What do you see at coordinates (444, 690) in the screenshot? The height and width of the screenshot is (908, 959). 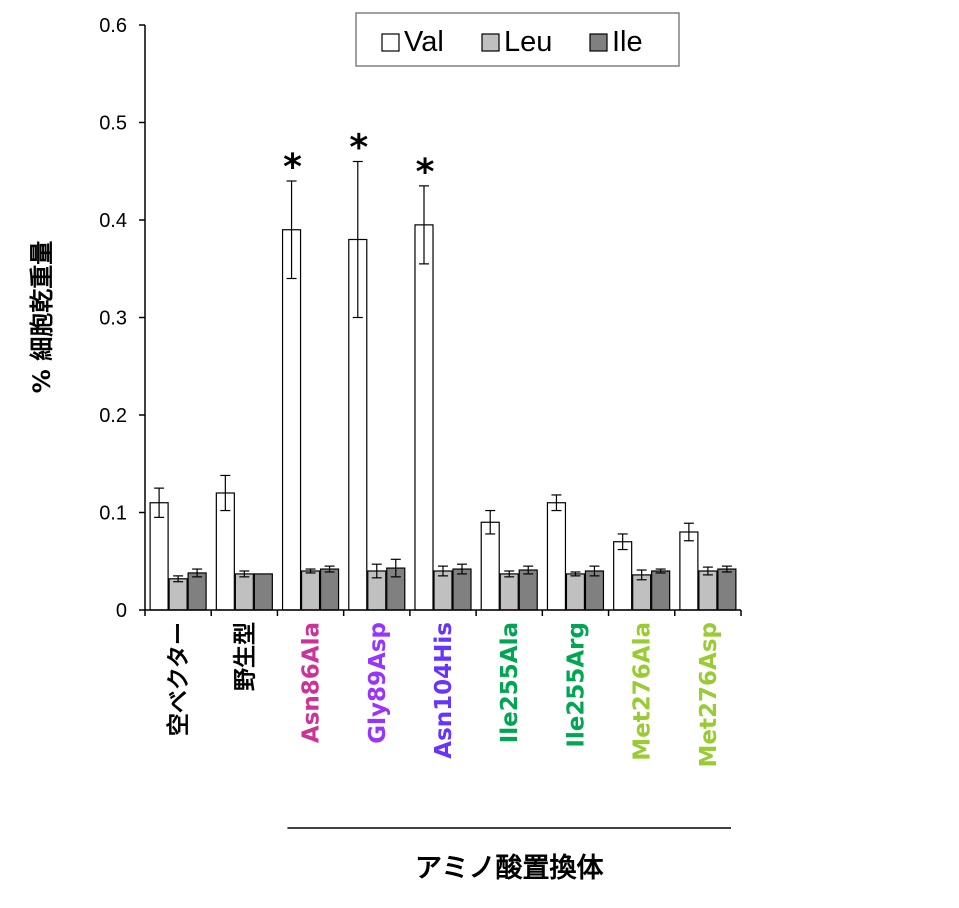 I see `category-label: Asn104His` at bounding box center [444, 690].